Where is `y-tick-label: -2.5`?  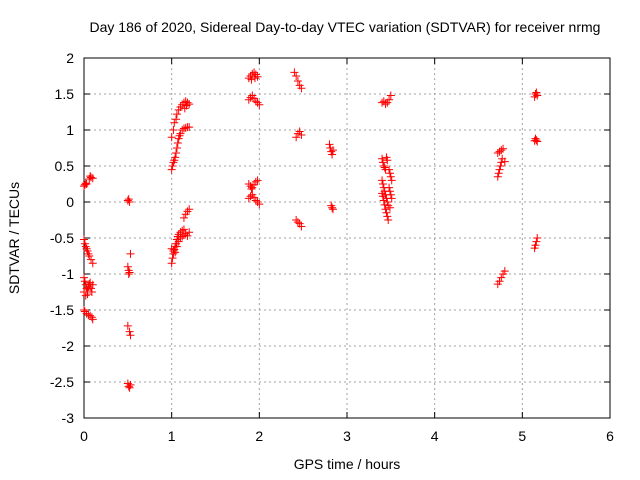
y-tick-label: -2.5 is located at coordinates (62, 382).